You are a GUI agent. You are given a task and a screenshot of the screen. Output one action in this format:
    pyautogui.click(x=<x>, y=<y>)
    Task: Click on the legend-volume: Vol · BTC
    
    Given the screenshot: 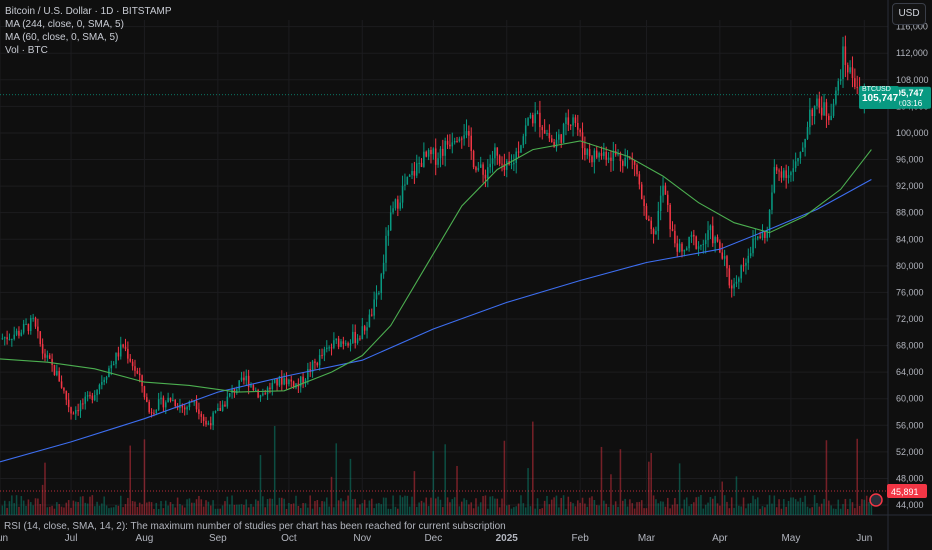 What is the action you would take?
    pyautogui.click(x=26, y=50)
    